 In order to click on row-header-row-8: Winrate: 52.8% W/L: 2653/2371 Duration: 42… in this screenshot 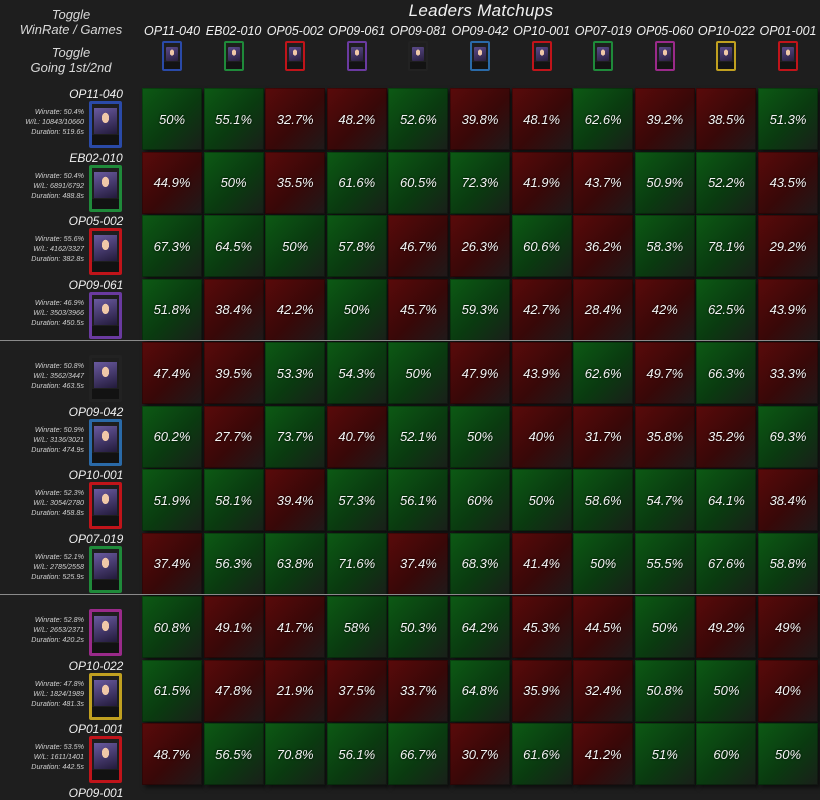, I will do `click(71, 627)`.